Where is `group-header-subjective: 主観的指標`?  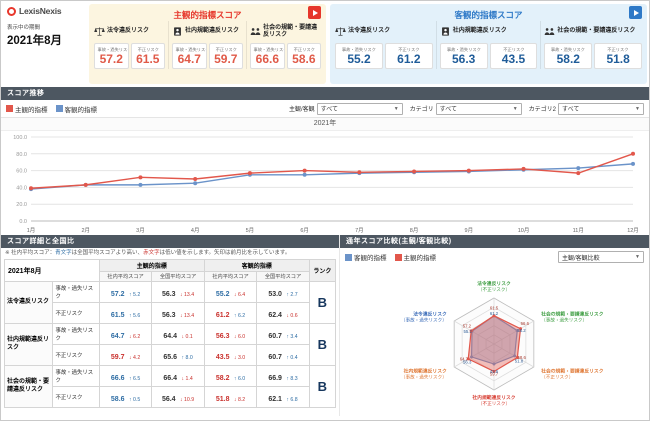 group-header-subjective: 主観的指標 is located at coordinates (151, 266).